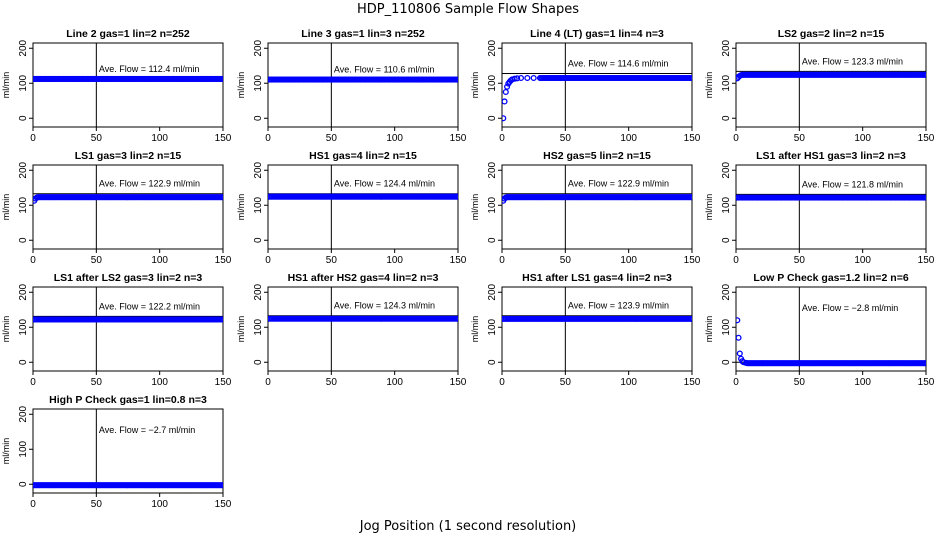 This screenshot has width=936, height=540. I want to click on ave-flow-label: Ave. Flow = −2.7 ml/min, so click(147, 430).